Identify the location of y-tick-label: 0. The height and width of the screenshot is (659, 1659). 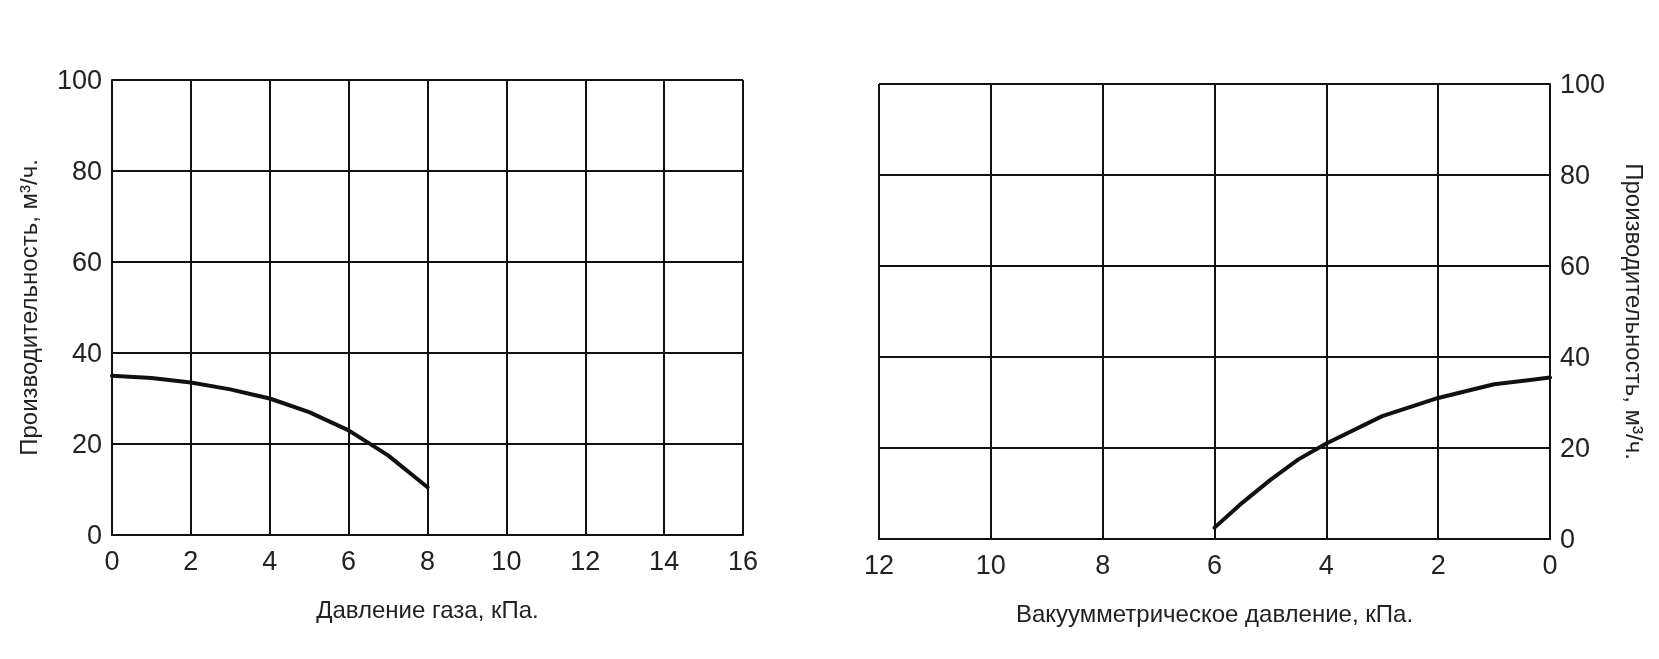
(94, 535).